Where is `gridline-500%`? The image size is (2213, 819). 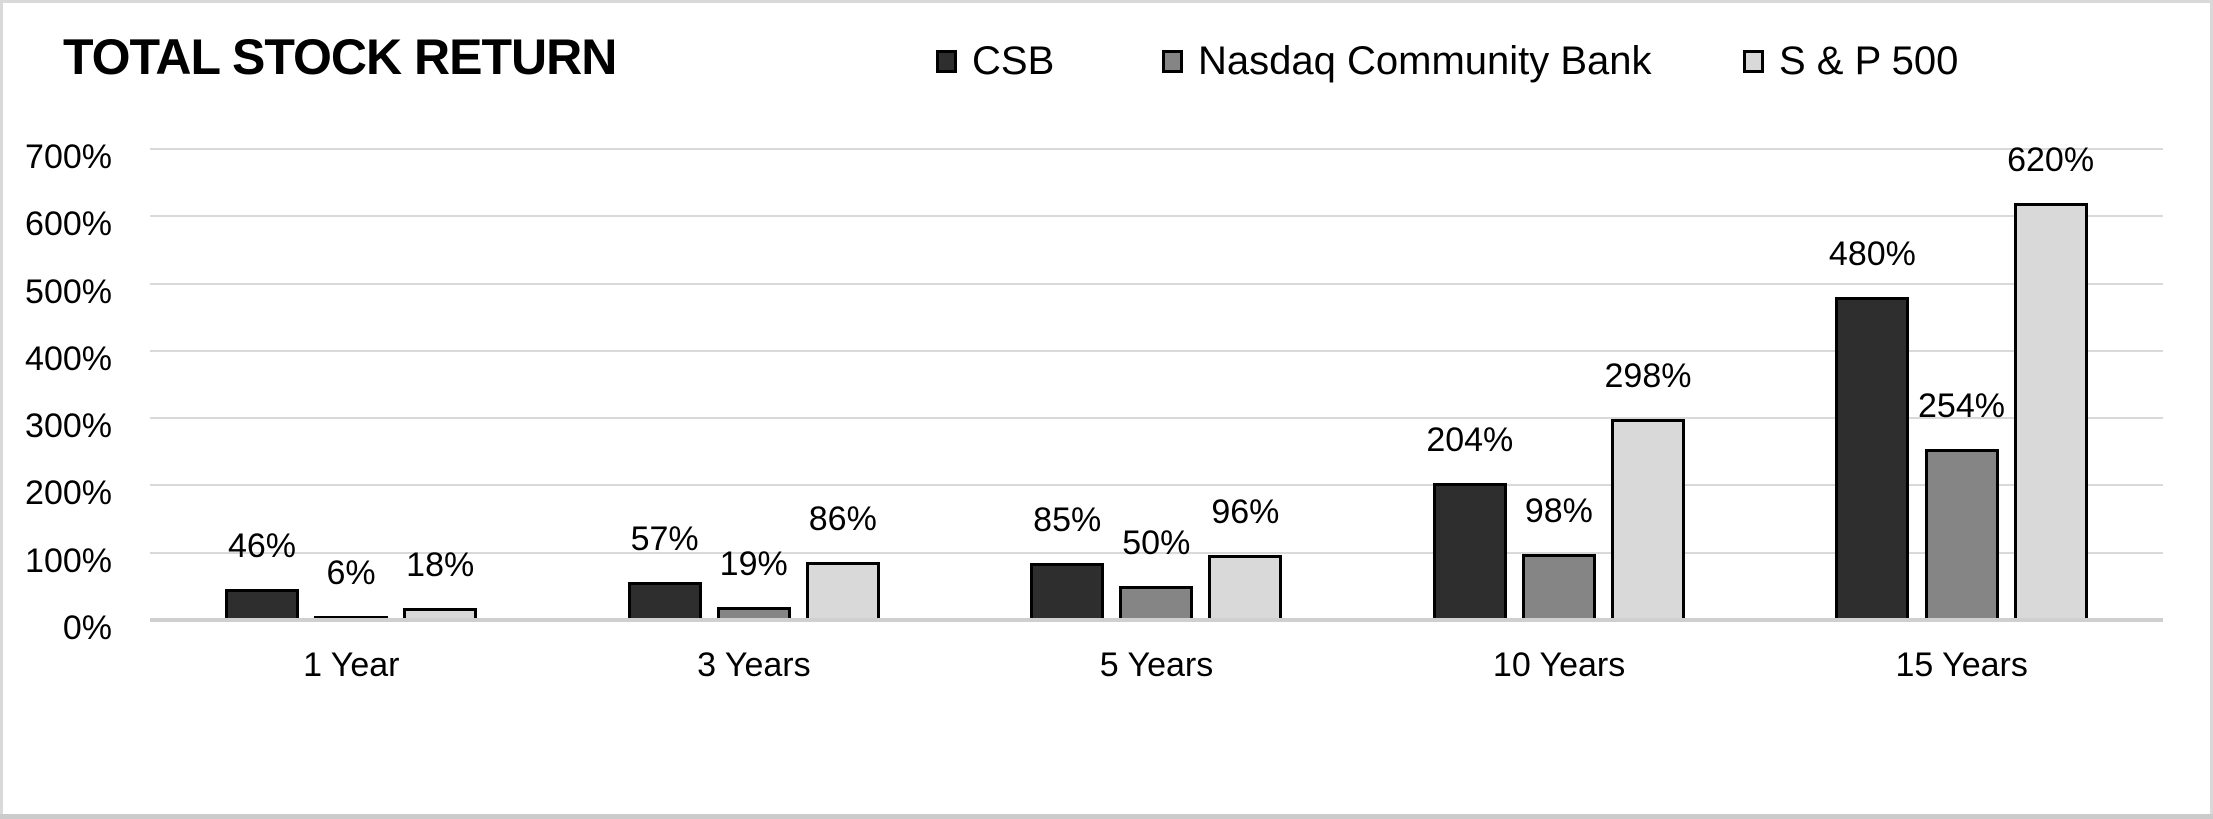
gridline-500% is located at coordinates (1156, 283).